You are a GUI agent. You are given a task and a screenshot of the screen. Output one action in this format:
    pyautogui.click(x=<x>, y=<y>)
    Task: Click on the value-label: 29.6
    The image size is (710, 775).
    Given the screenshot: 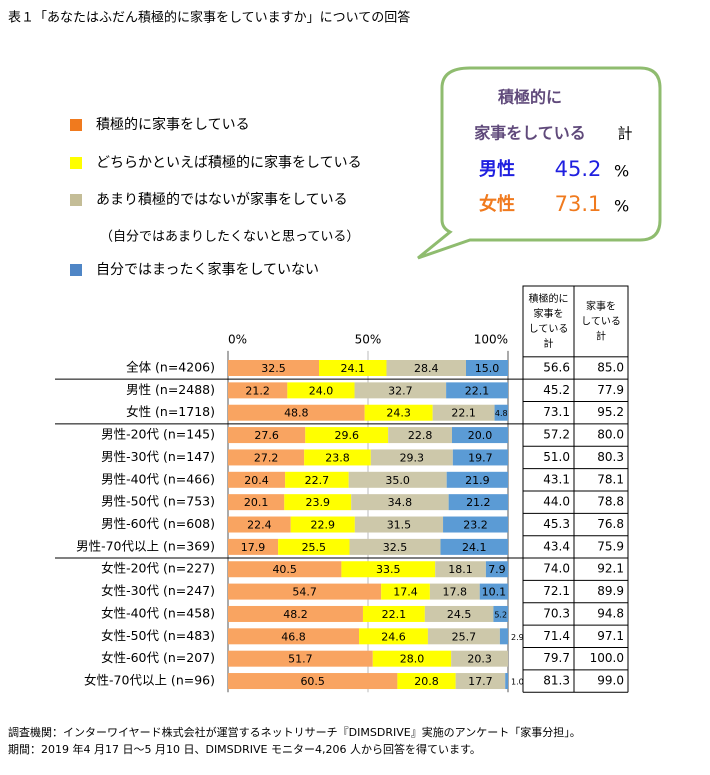 What is the action you would take?
    pyautogui.click(x=346, y=435)
    